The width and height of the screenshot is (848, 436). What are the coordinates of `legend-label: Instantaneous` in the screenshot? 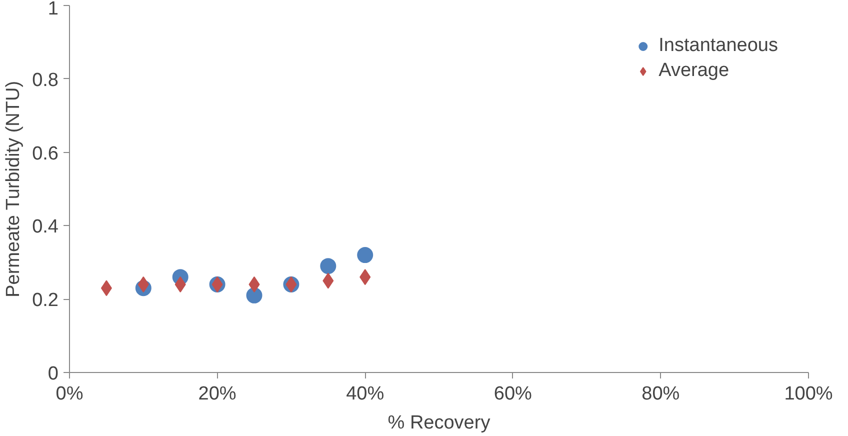 It's located at (718, 46).